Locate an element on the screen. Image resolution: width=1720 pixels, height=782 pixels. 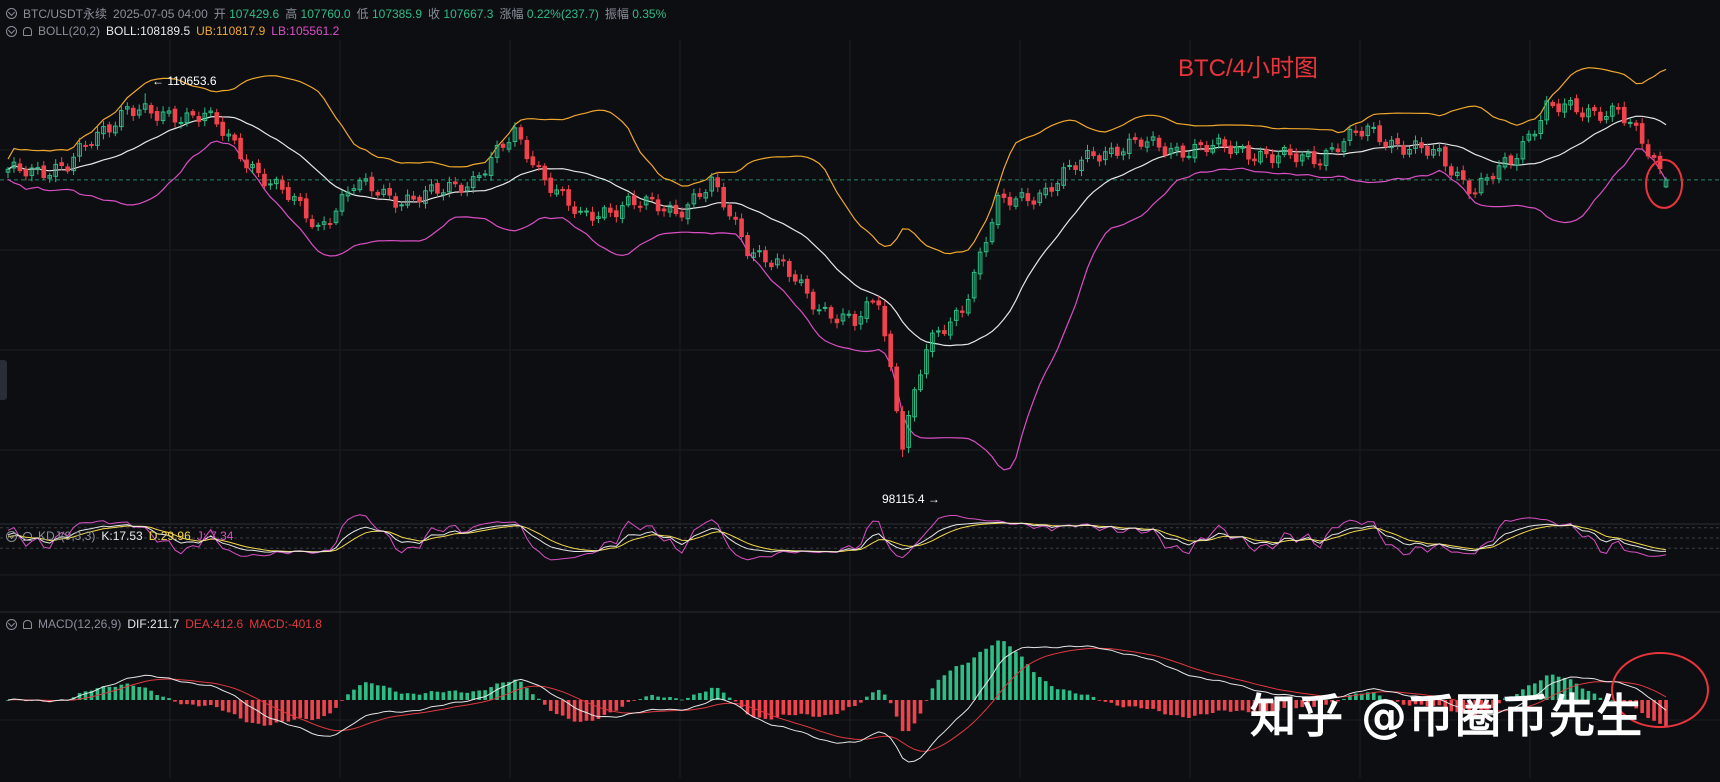
watermark: 知乎 @币圈币先生 is located at coordinates (1447, 716).